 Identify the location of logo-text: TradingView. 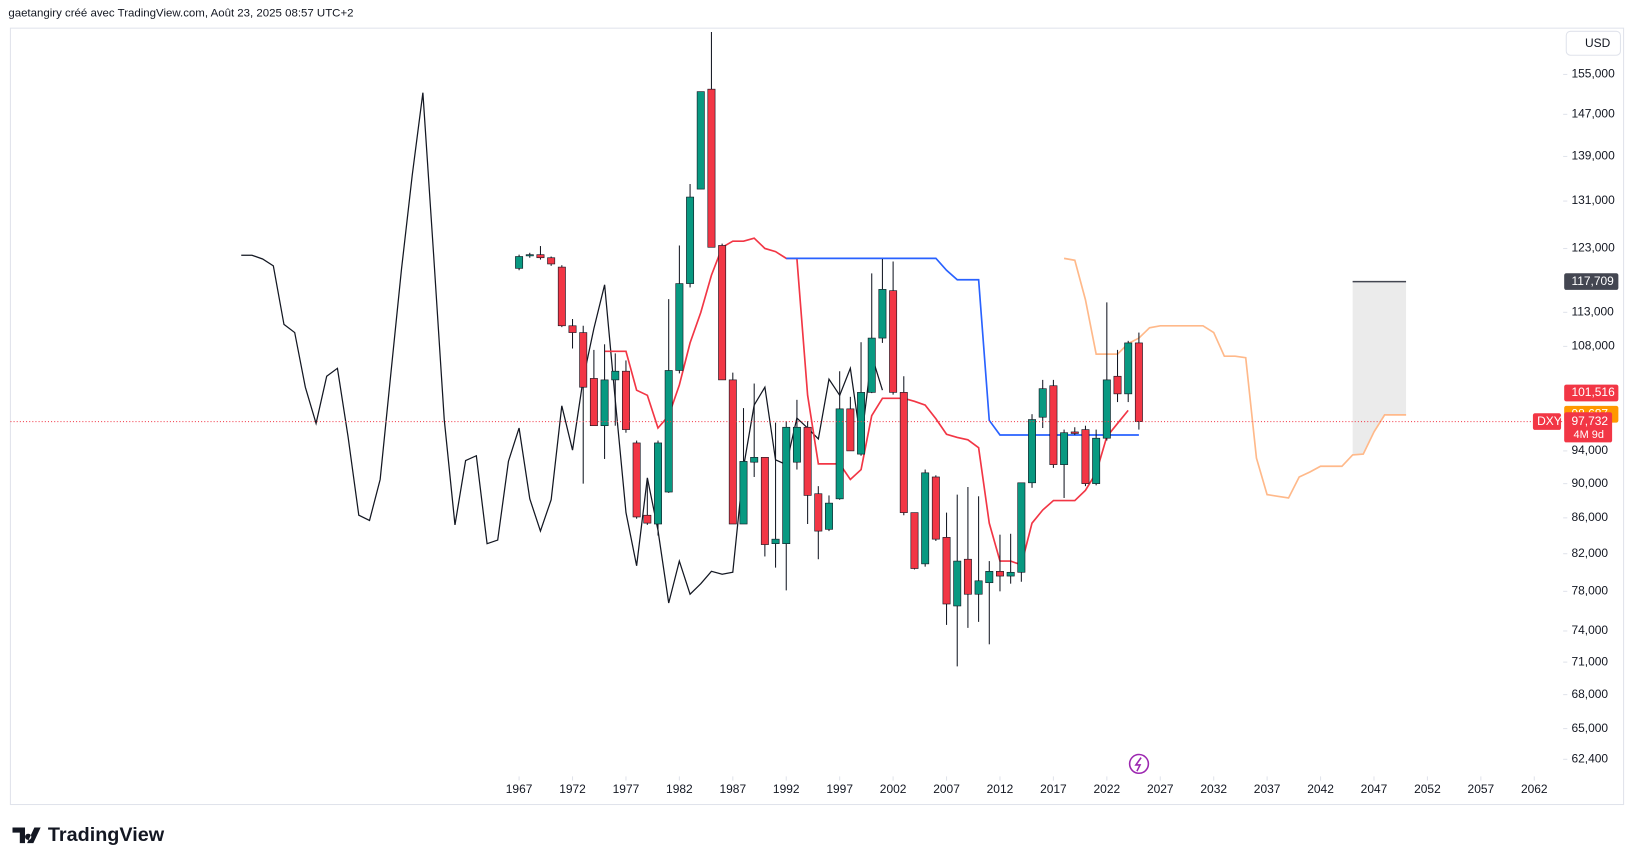
(106, 835).